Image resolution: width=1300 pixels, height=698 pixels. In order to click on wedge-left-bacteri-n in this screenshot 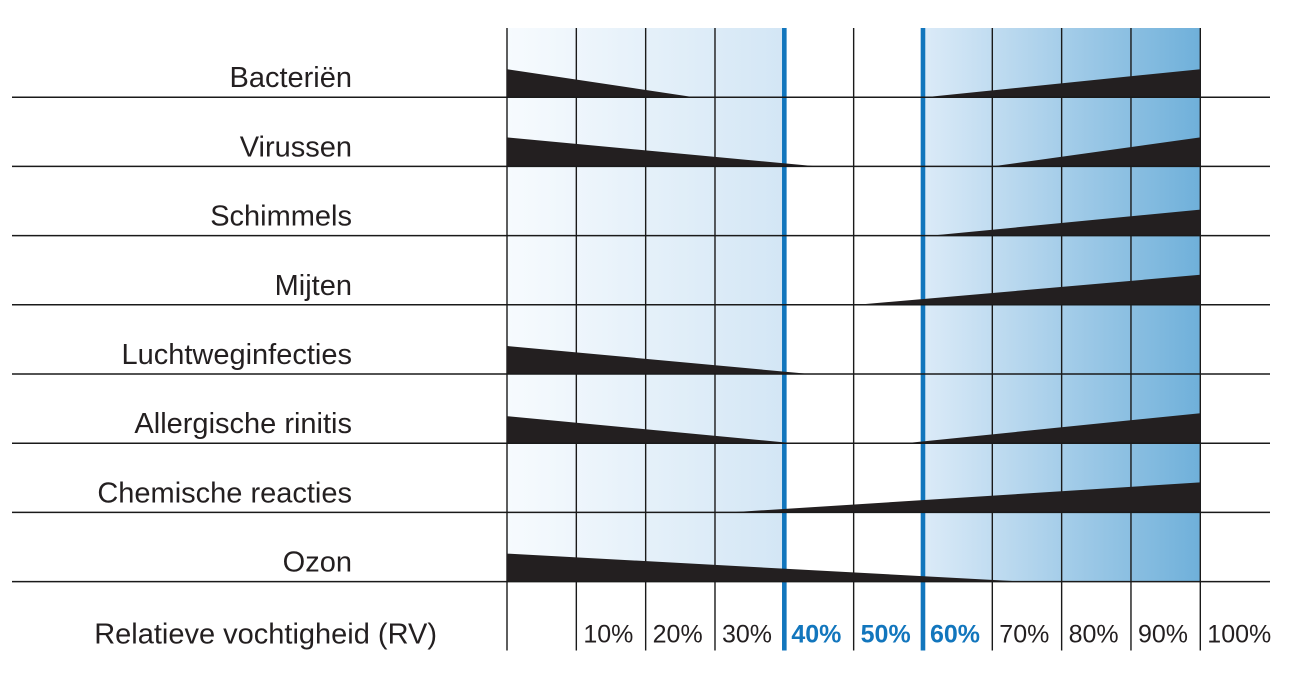, I will do `click(601, 83)`.